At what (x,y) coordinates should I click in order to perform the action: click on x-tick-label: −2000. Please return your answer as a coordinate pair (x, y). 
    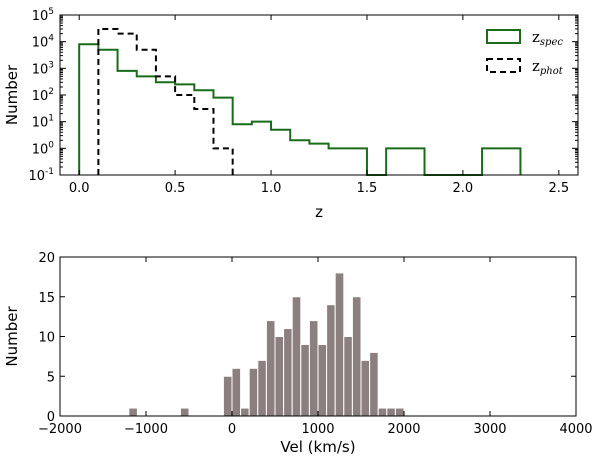
    Looking at the image, I should click on (60, 429).